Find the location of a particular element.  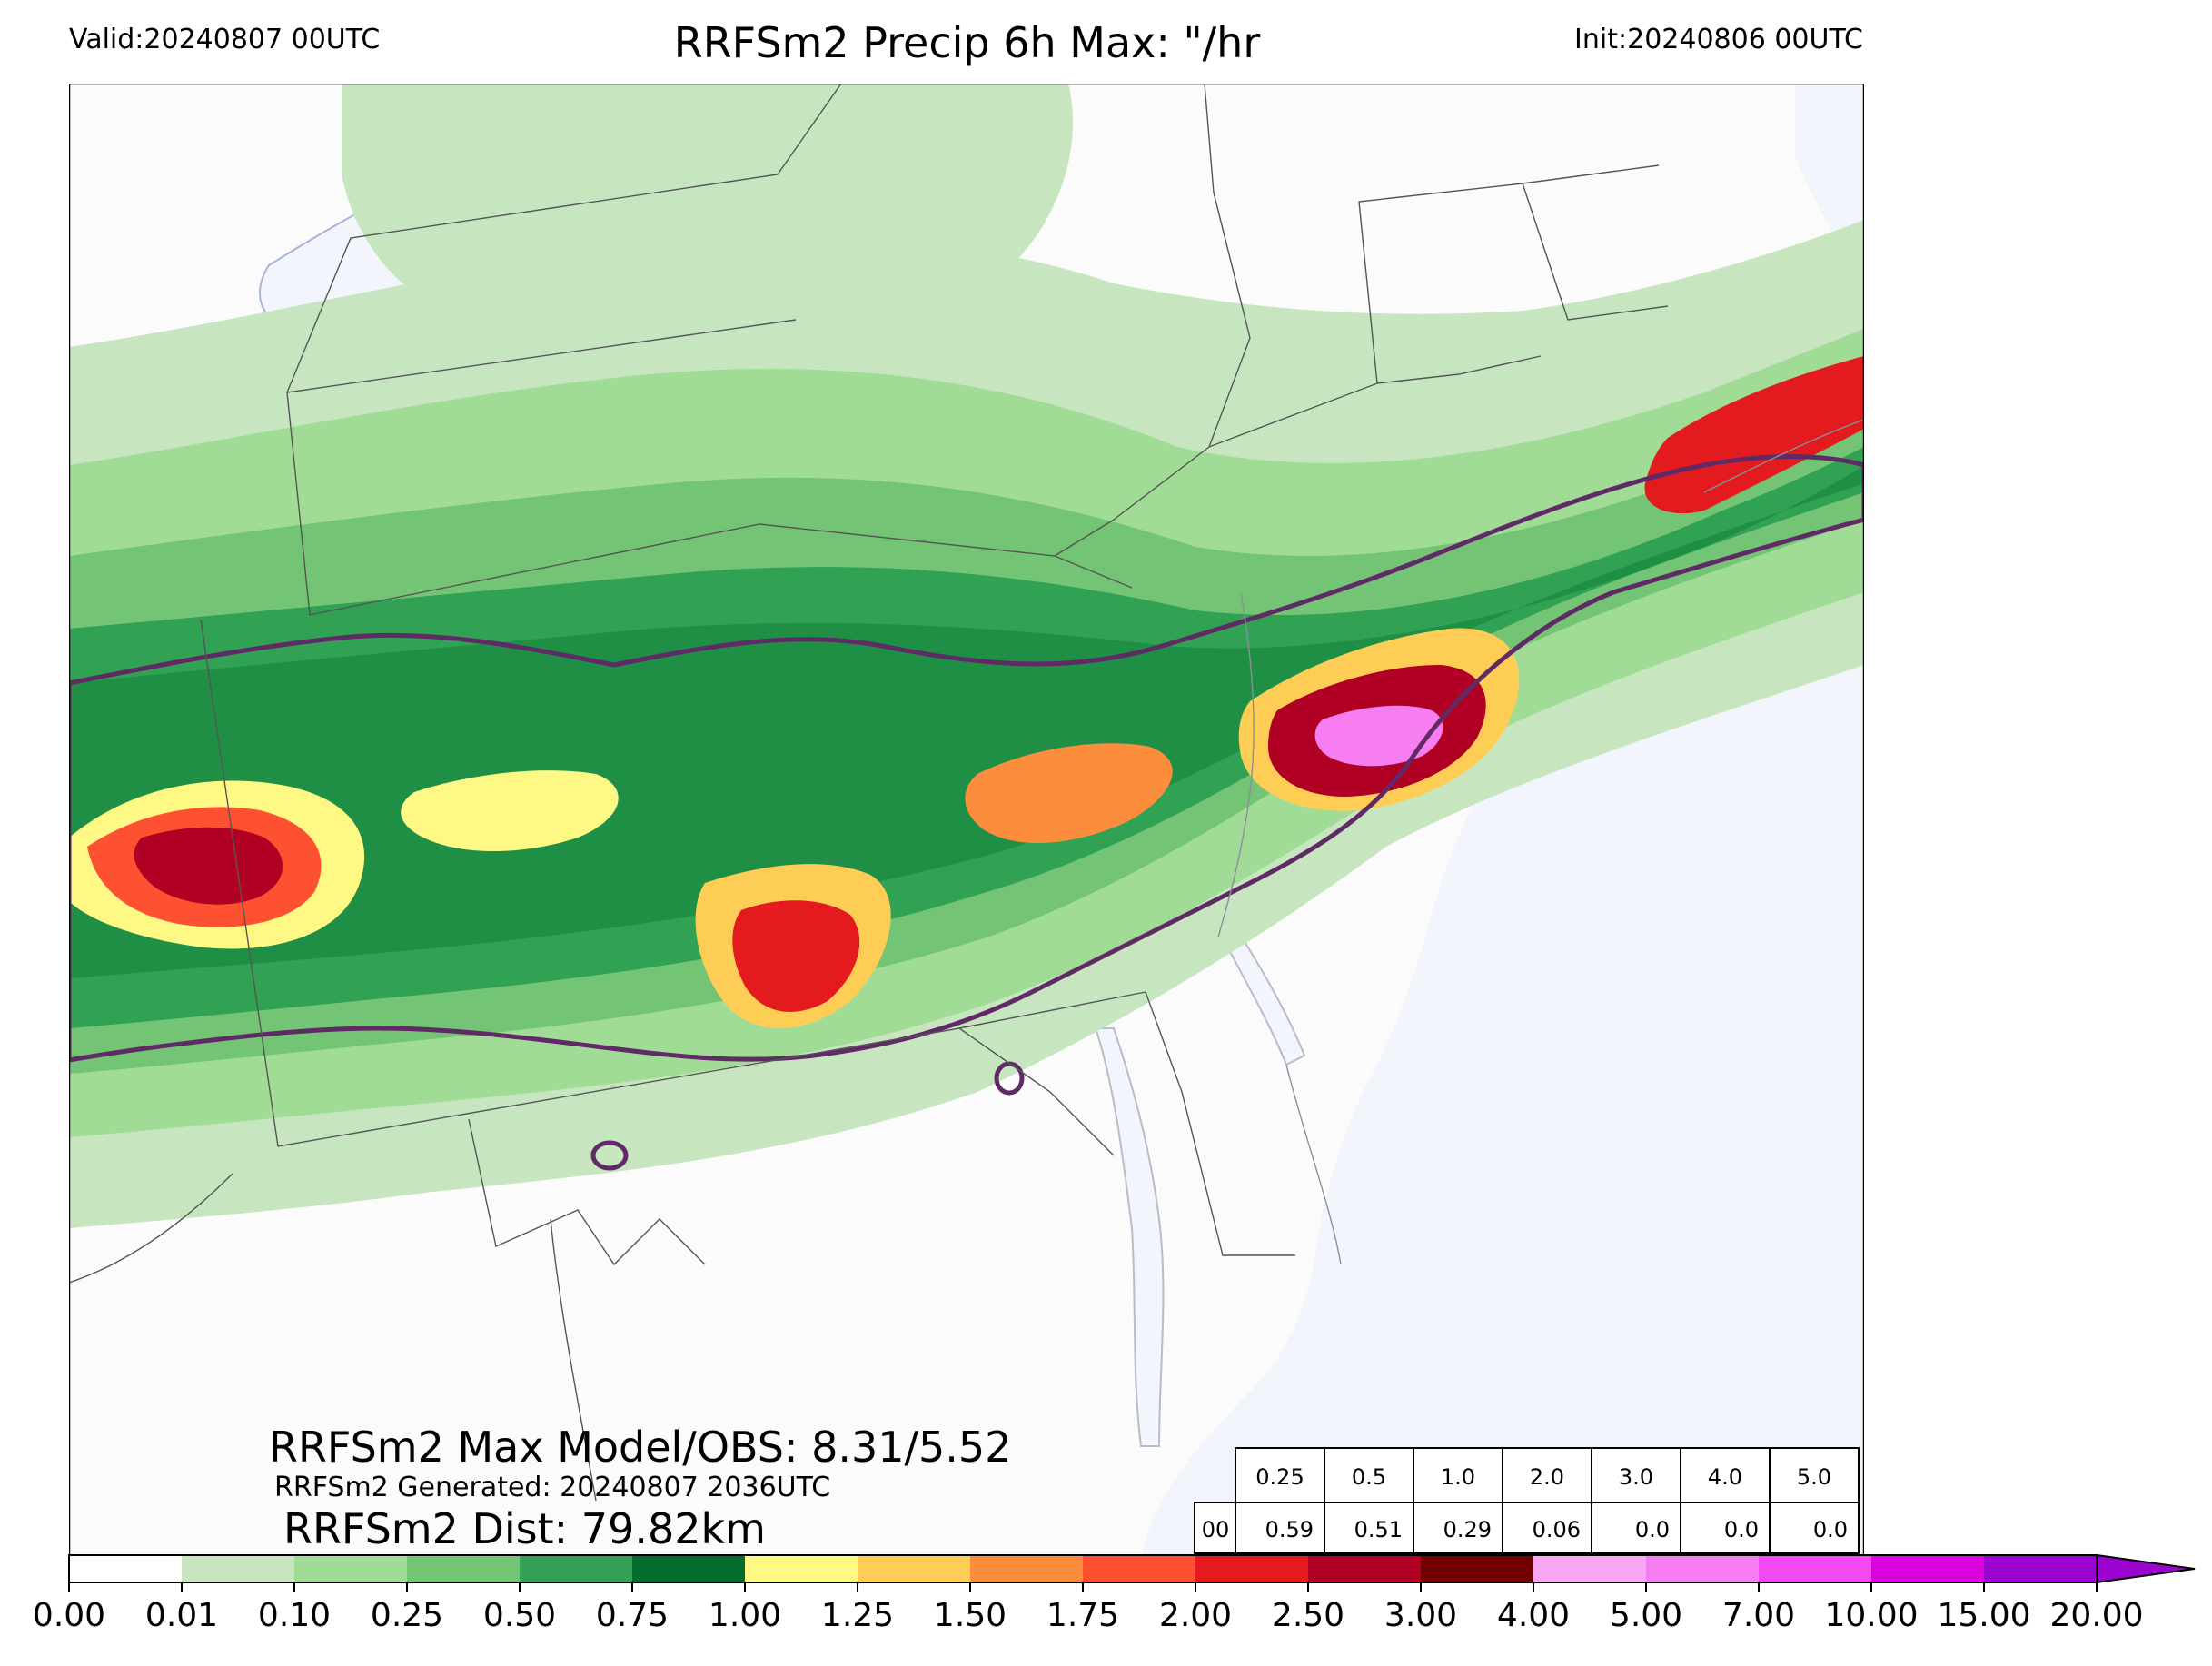

chesapeake-bay is located at coordinates (1129, 1237).